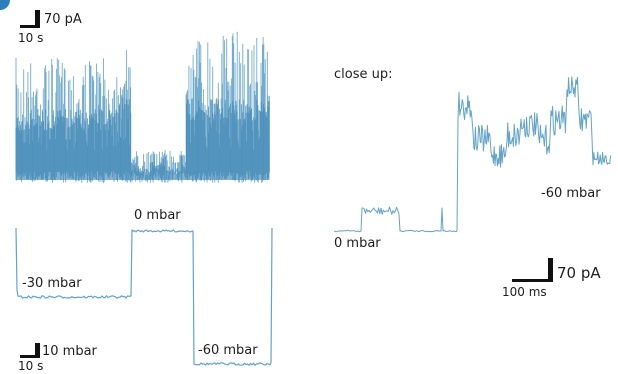  Describe the element at coordinates (363, 74) in the screenshot. I see `closeup-title: close up:` at that location.